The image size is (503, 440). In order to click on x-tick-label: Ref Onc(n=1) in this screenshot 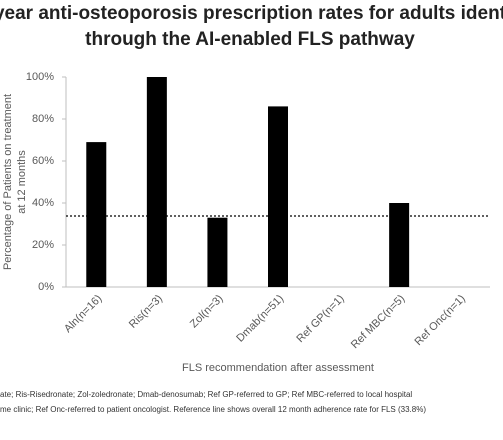, I will do `click(439, 320)`.